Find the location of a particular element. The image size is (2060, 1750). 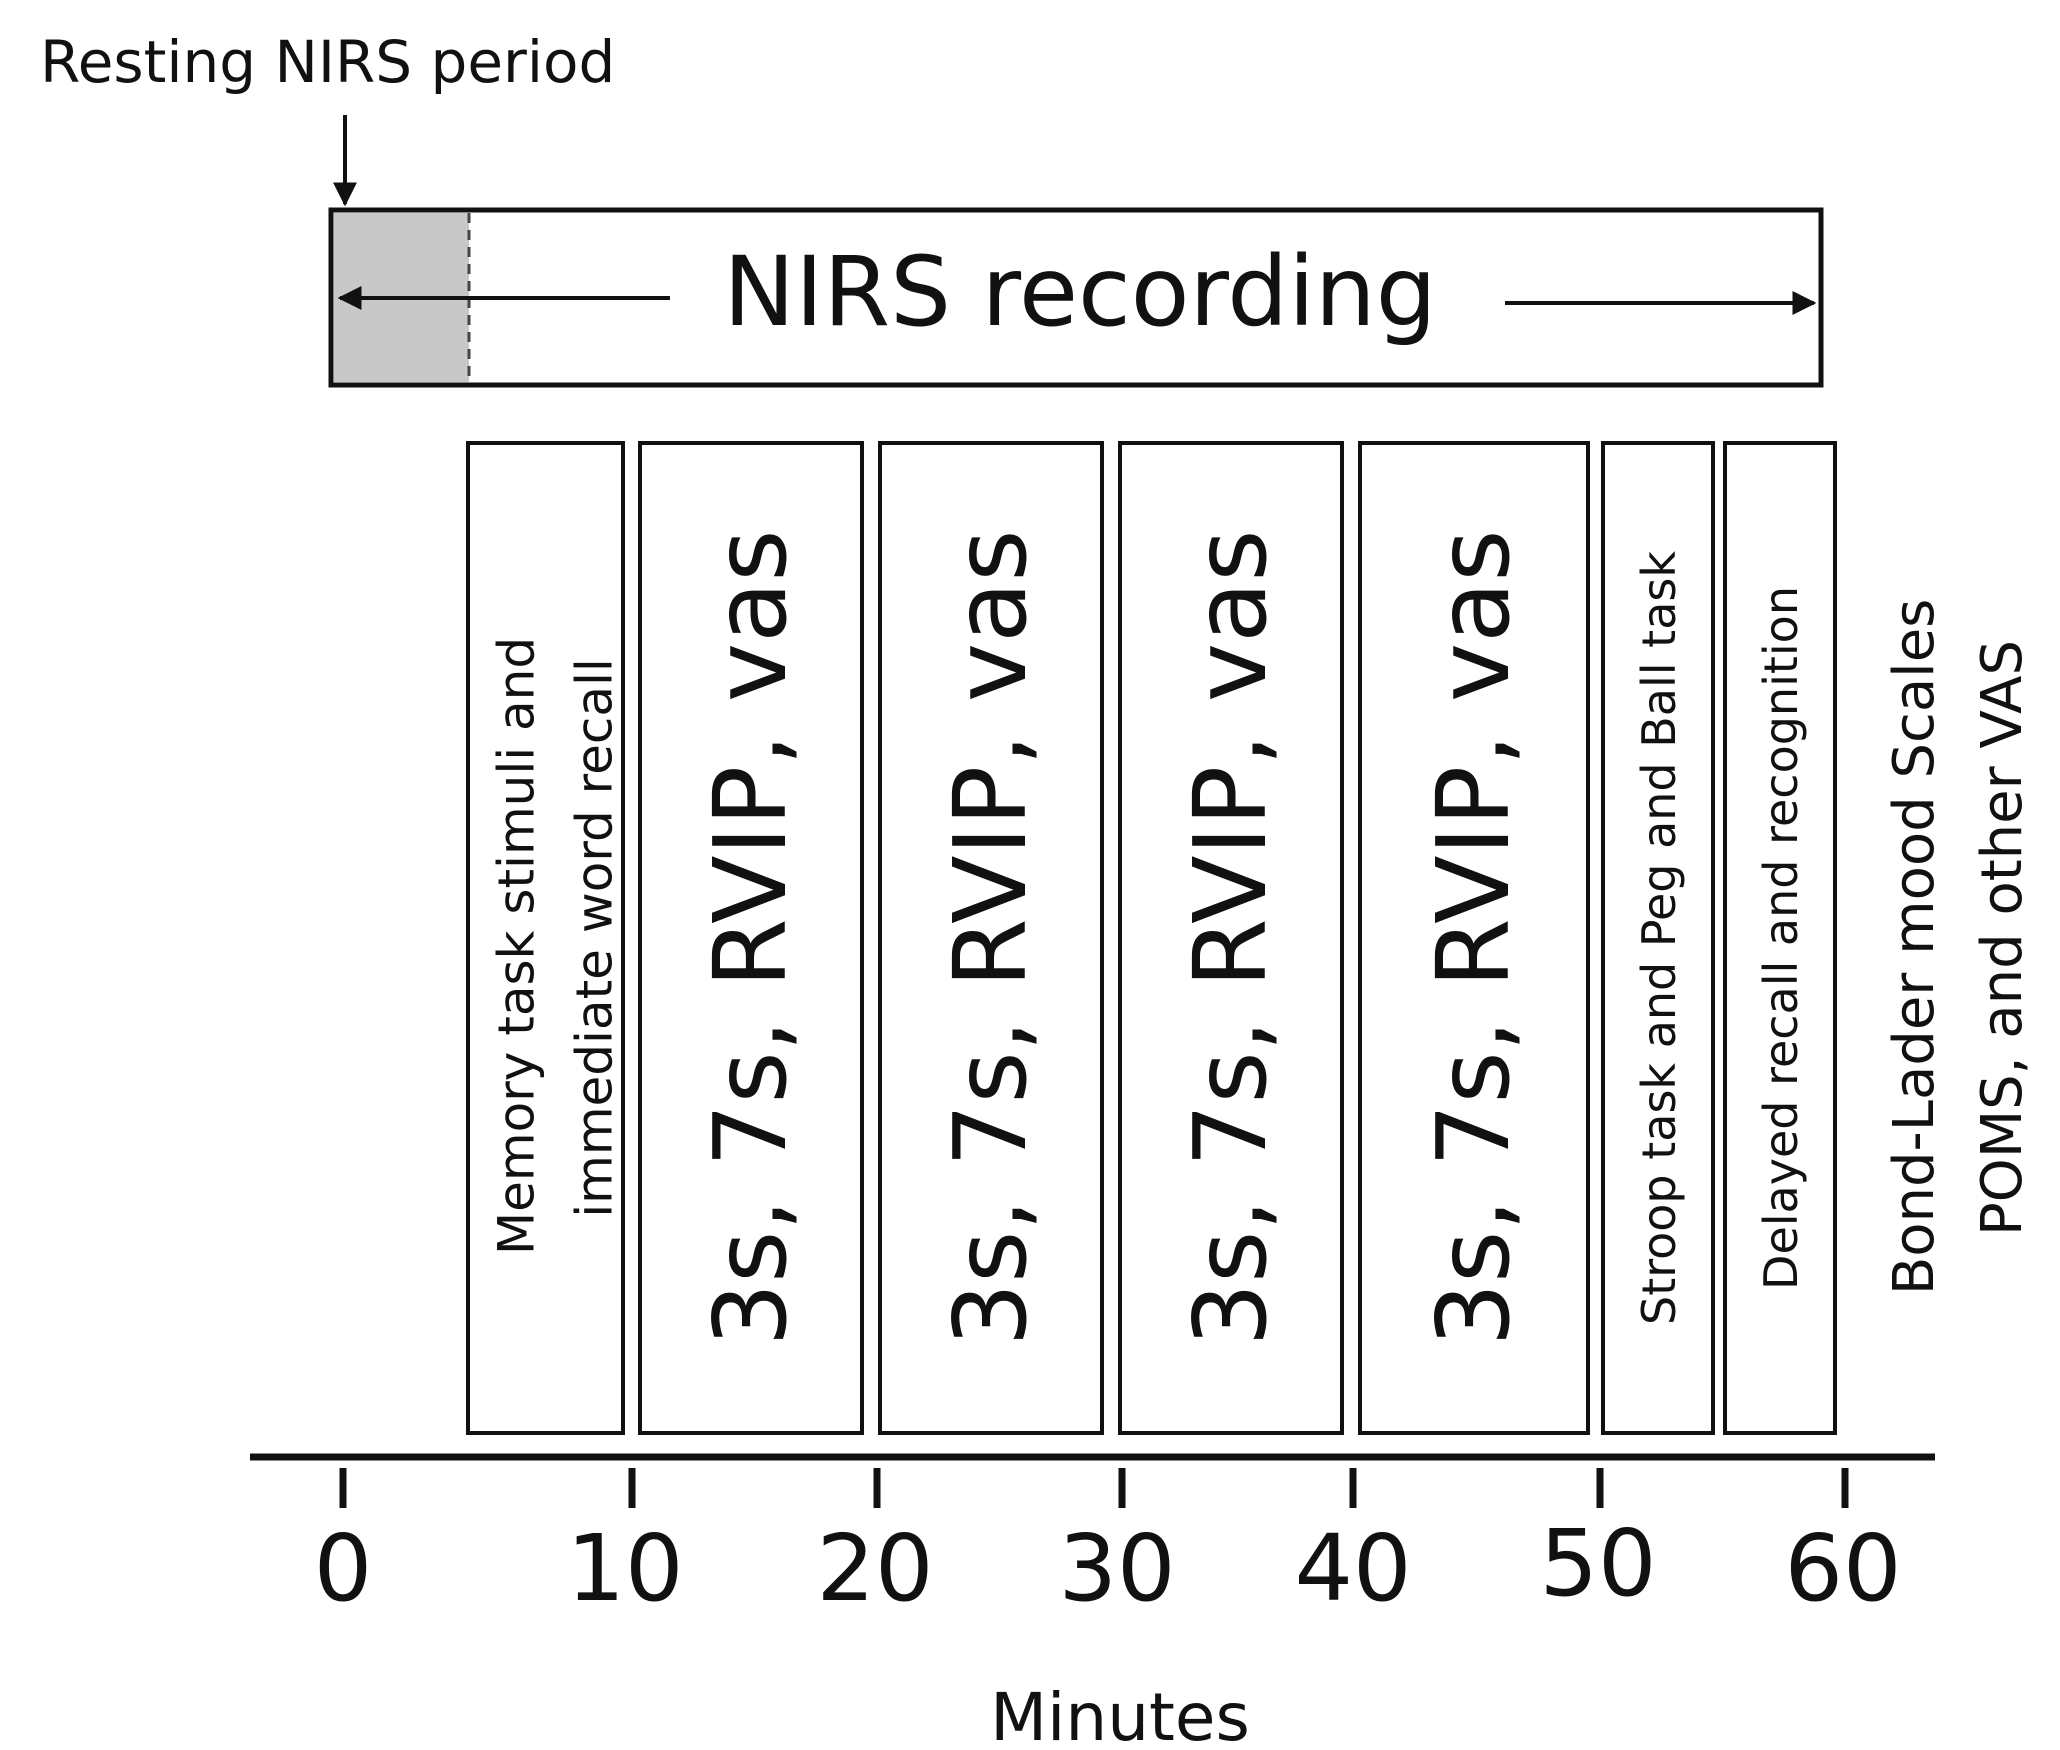

axis-tick-label: 20 is located at coordinates (874, 1568).